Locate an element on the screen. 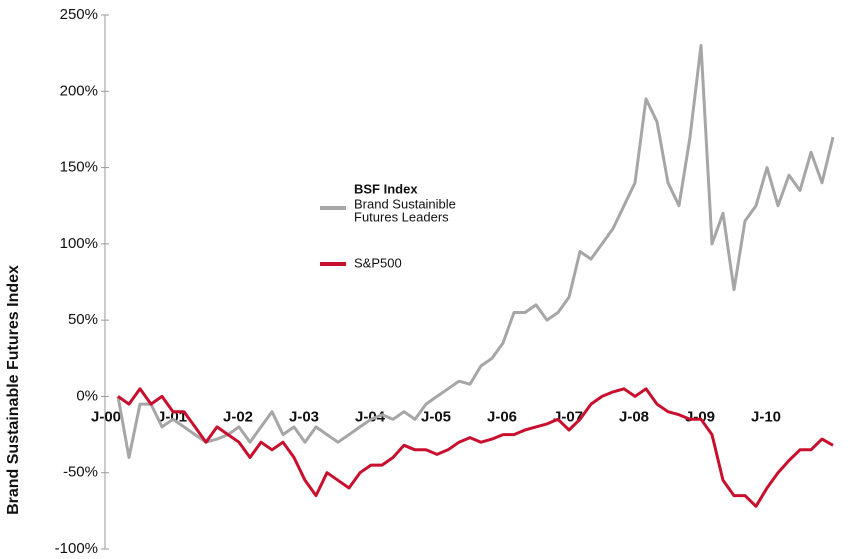  x-tick-label: J-08 is located at coordinates (634, 416).